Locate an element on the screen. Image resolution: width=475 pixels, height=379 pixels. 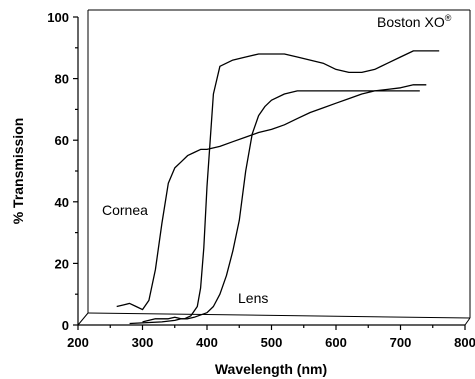
y-tick-label: 20 is located at coordinates (62, 263).